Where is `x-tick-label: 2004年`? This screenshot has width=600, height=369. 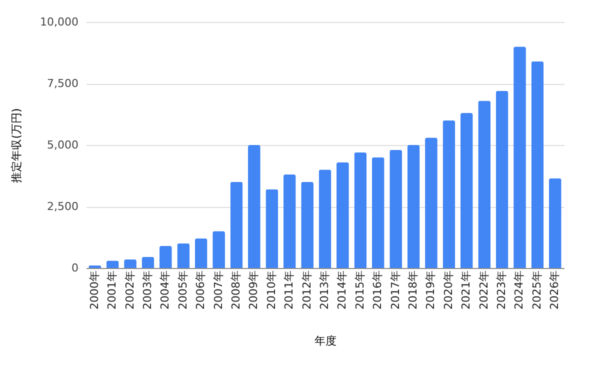 x-tick-label: 2004年 is located at coordinates (165, 290).